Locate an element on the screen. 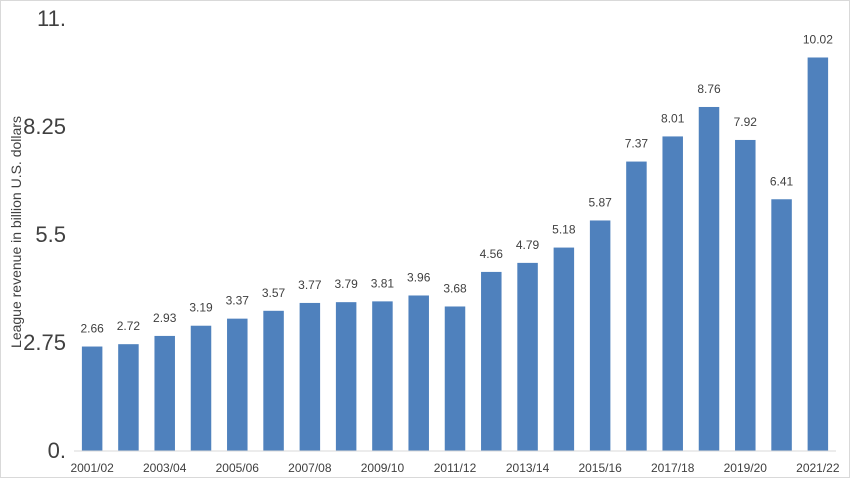 This screenshot has height=478, width=850. data-label: 4.79 is located at coordinates (528, 245).